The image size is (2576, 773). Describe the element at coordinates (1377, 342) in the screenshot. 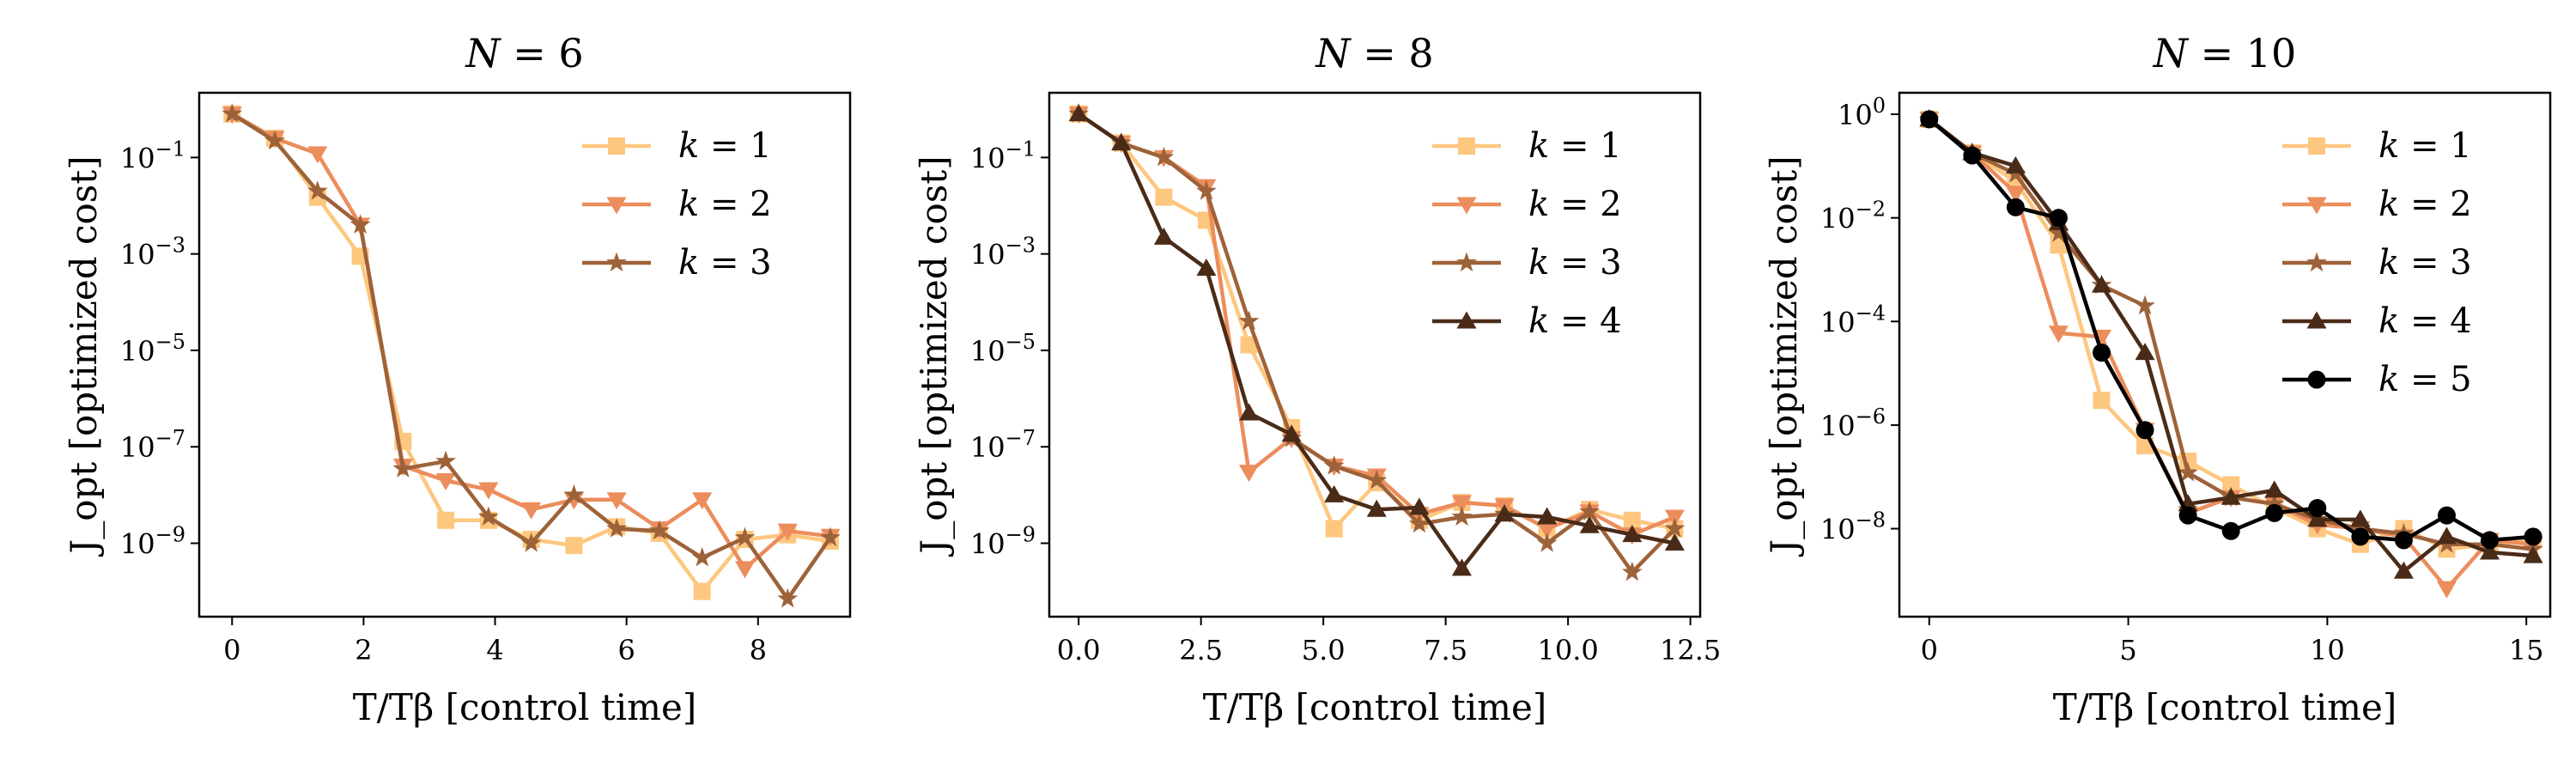

I see `panel-1-plot-area` at that location.